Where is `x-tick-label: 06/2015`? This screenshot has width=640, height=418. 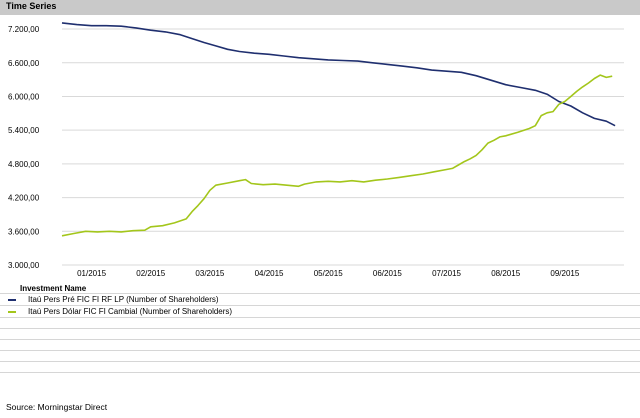
x-tick-label: 06/2015 is located at coordinates (387, 273).